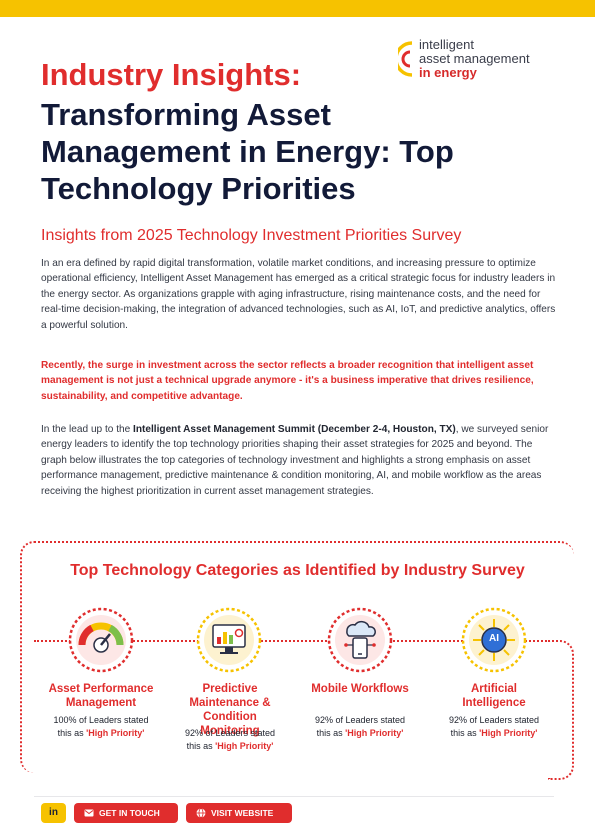 This screenshot has width=595, height=839. Describe the element at coordinates (201, 813) in the screenshot. I see `globe-icon` at that location.